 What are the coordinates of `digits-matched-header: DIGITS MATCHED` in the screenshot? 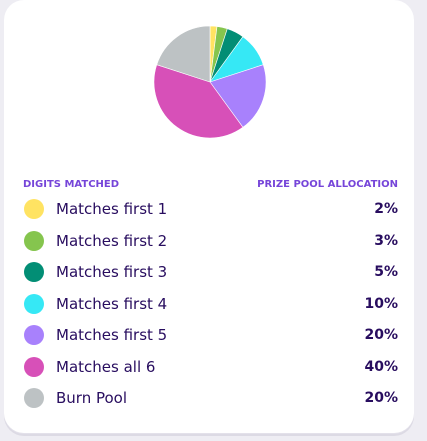 It's located at (71, 184).